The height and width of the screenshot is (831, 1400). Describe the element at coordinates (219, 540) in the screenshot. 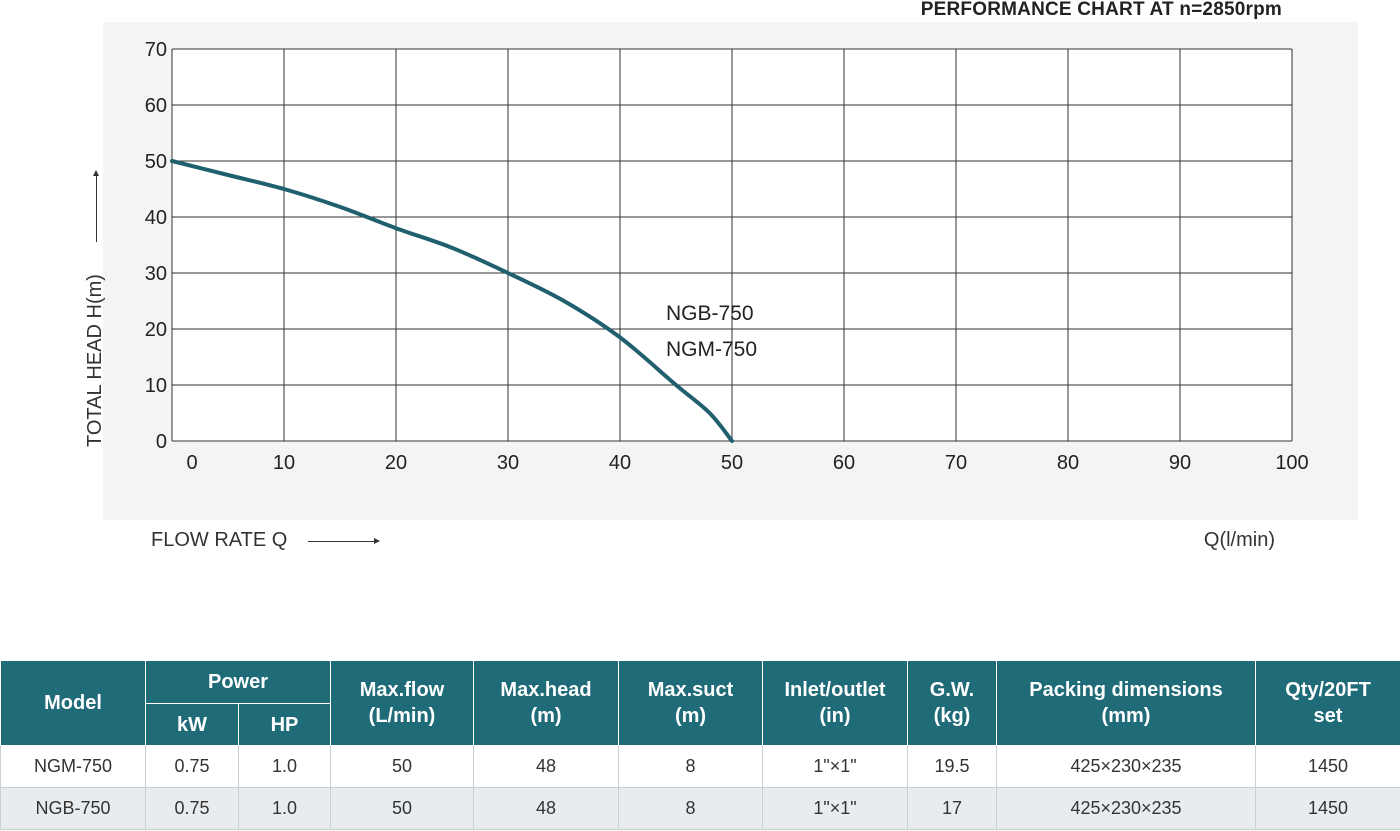

I see `x-axis-label: FLOW RATE Q` at that location.